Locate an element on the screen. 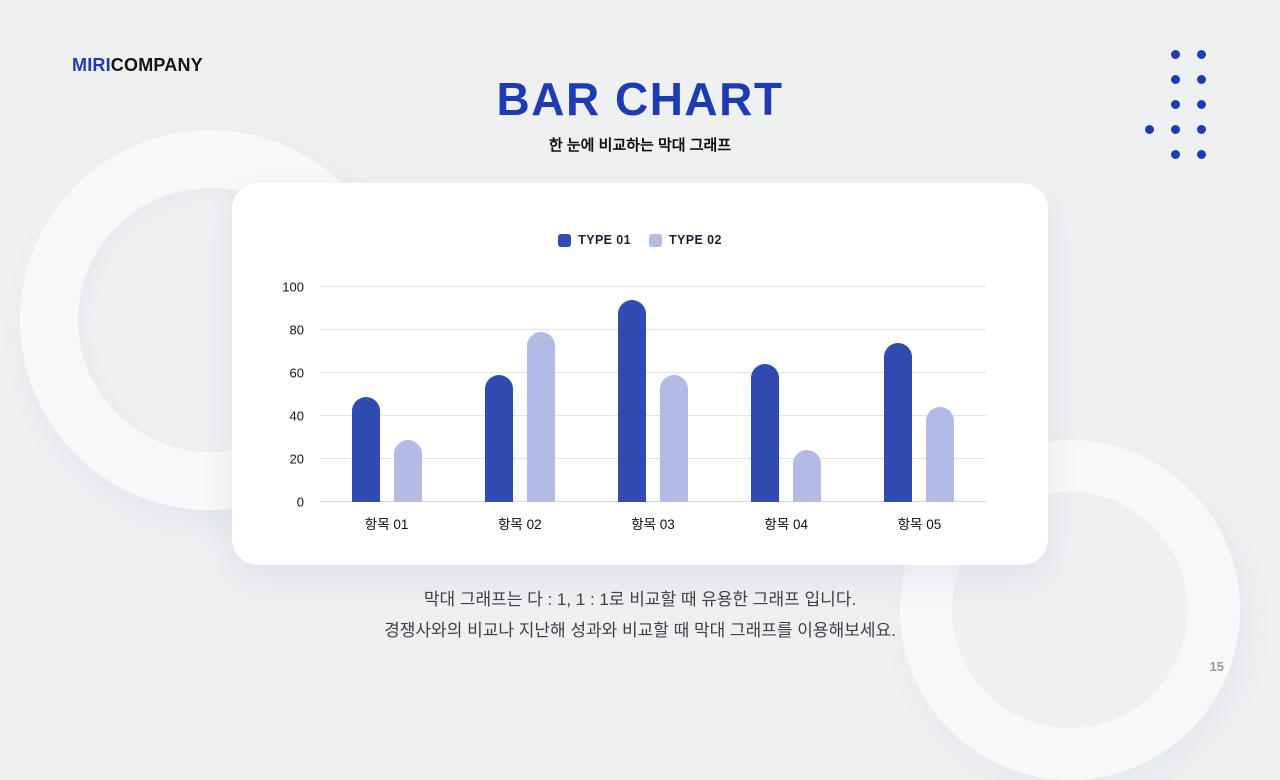 The height and width of the screenshot is (780, 1280). logo-text-miri: MIRI is located at coordinates (91, 65).